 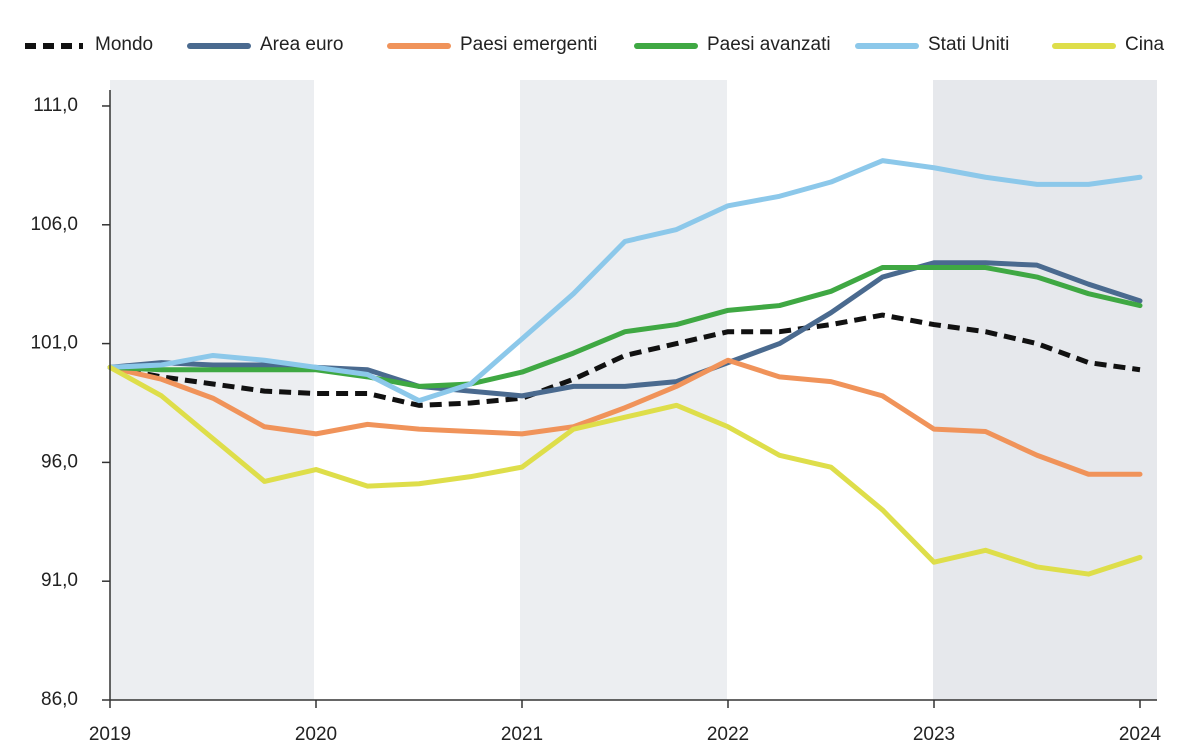 What do you see at coordinates (728, 734) in the screenshot?
I see `x-tick-label: 2022` at bounding box center [728, 734].